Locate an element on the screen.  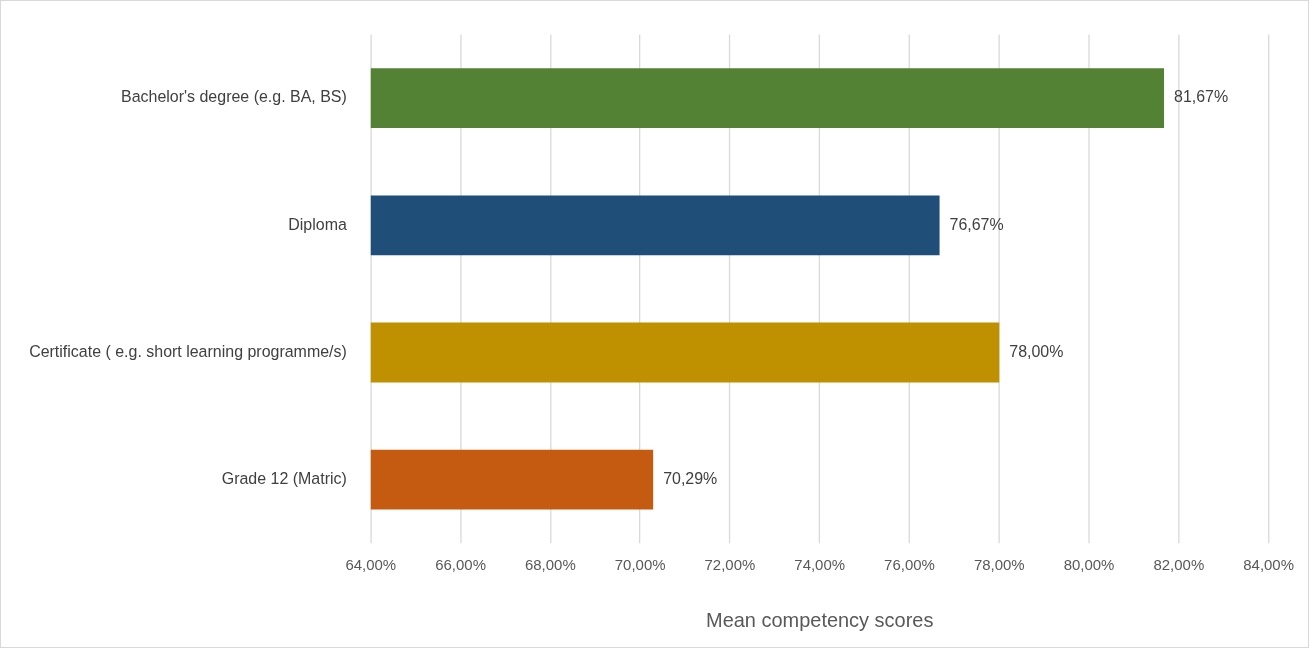
y-tick-label: Bachelor's degree (e.g. BA, BS) is located at coordinates (234, 97).